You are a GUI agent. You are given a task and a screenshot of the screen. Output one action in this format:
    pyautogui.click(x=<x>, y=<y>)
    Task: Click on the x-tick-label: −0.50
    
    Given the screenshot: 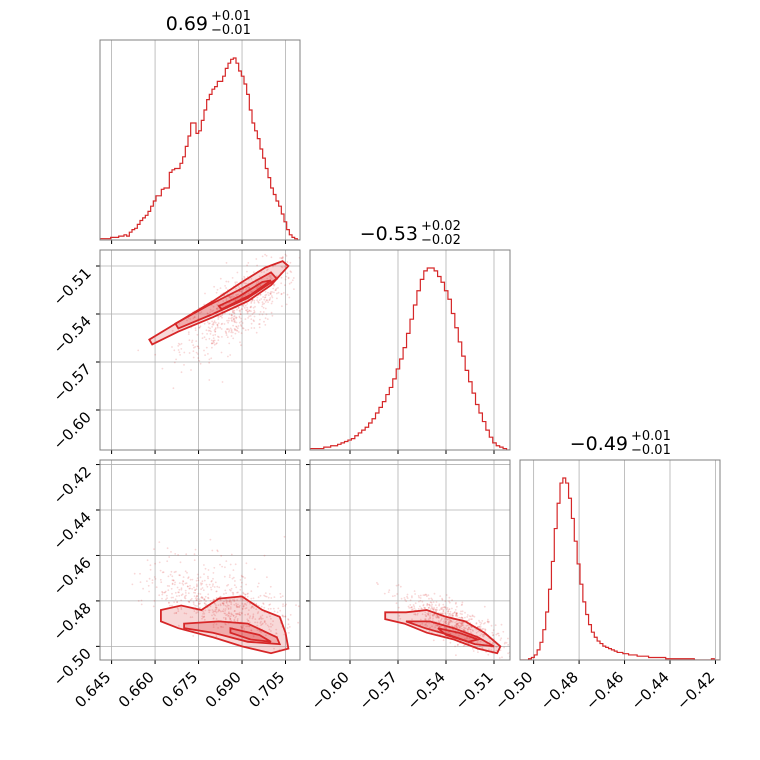 What is the action you would take?
    pyautogui.click(x=513, y=690)
    